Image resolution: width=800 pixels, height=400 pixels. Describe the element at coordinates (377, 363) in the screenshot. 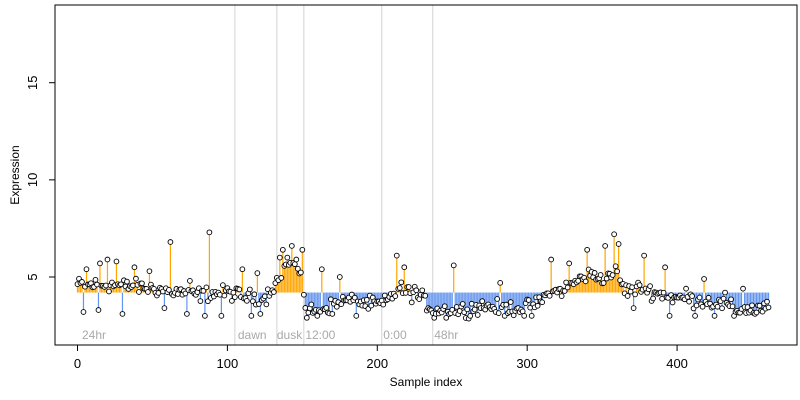

I see `x-tick-label: 200` at that location.